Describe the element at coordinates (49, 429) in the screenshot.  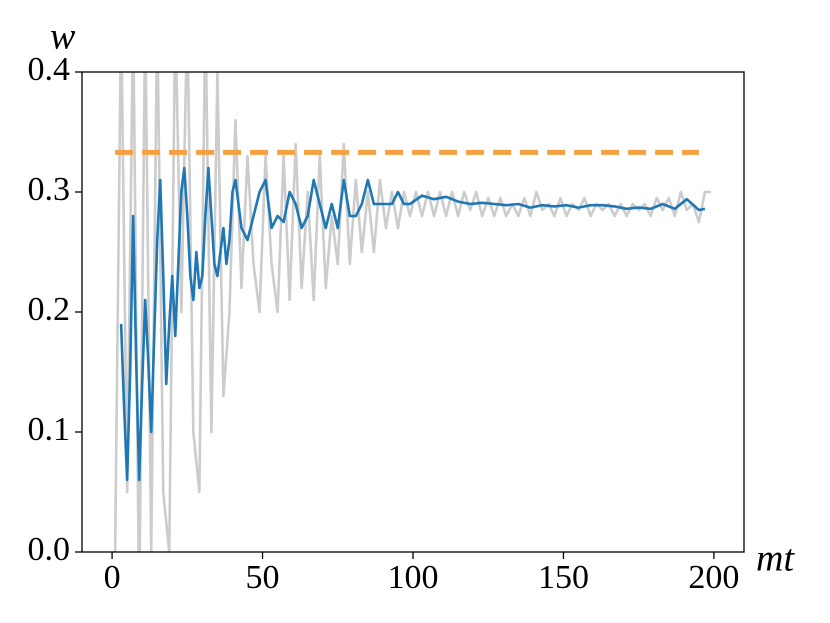
I see `y-tick-label: 0.1` at that location.